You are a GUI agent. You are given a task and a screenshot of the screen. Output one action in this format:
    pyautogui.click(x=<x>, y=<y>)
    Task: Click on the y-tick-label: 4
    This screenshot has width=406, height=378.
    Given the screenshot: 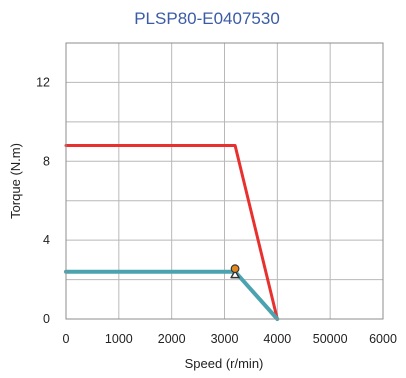 What is the action you would take?
    pyautogui.click(x=46, y=240)
    